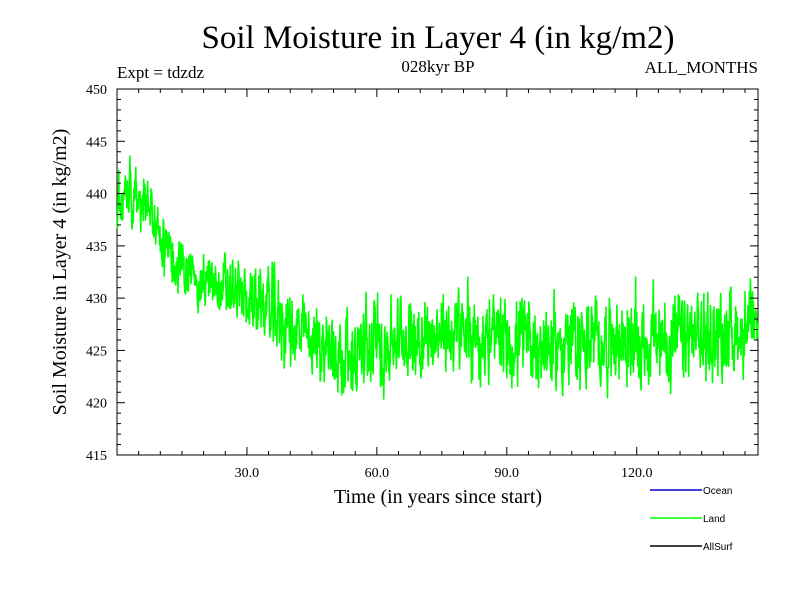 This screenshot has height=600, width=800. I want to click on y-tick-label: 425, so click(96, 351).